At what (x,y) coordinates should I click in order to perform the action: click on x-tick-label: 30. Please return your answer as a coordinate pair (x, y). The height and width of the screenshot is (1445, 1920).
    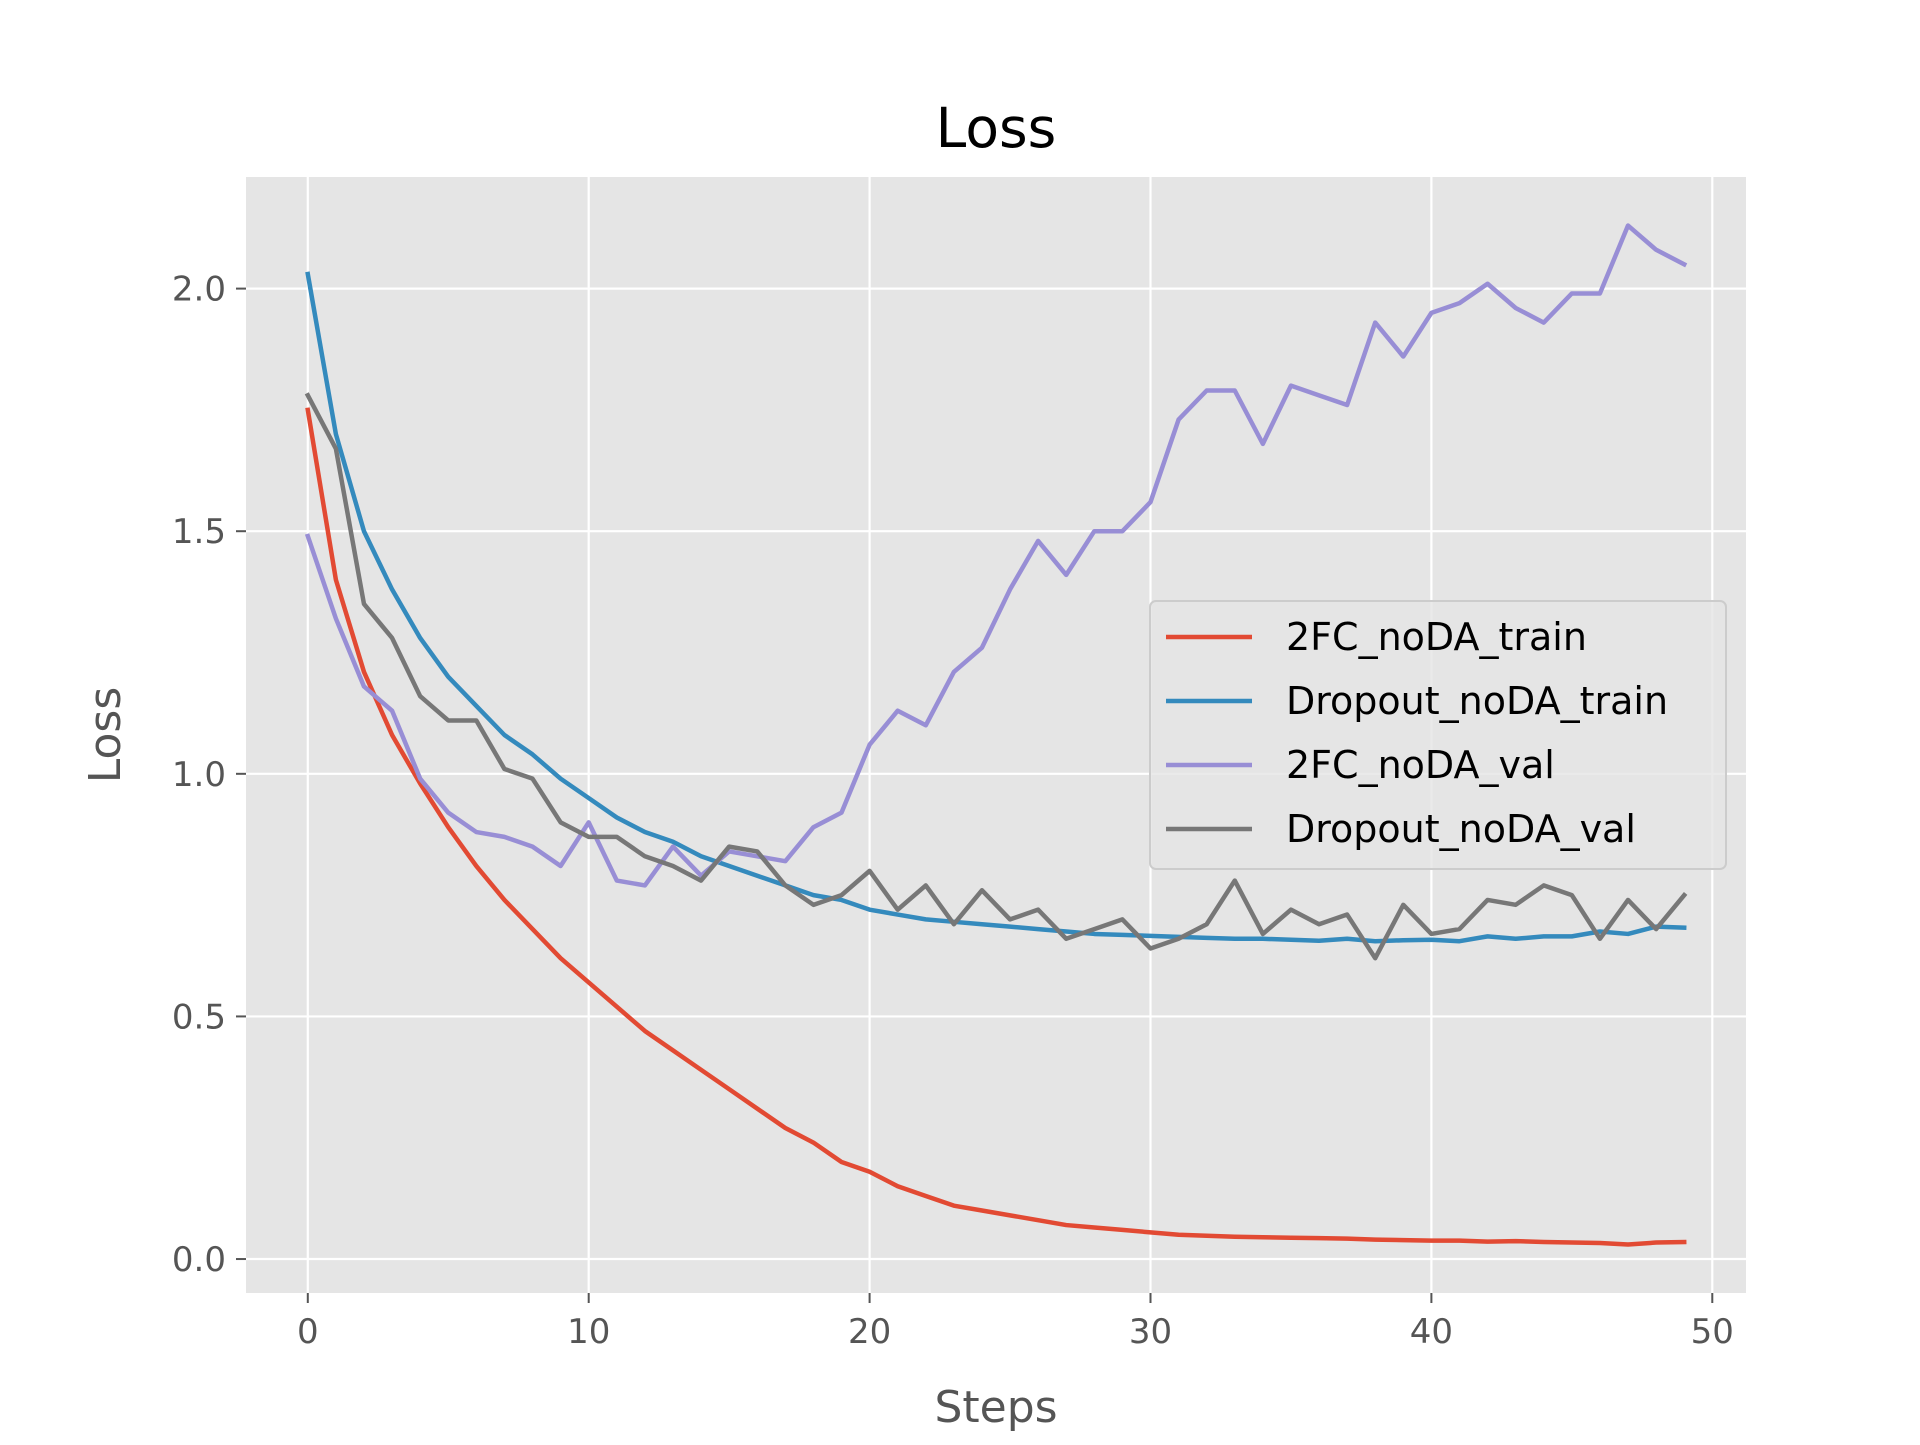
    Looking at the image, I should click on (1150, 1332).